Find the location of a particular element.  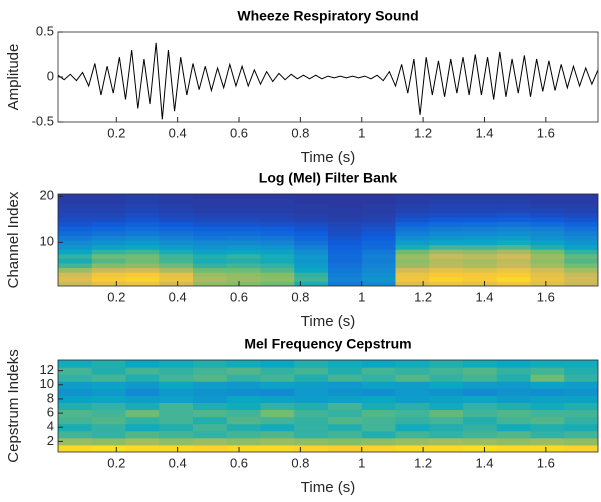

x-tick-label: 0.2 is located at coordinates (116, 296).